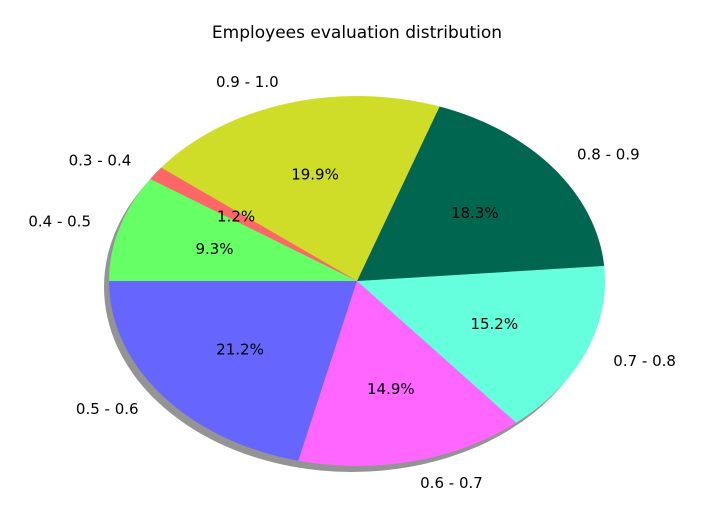  Describe the element at coordinates (240, 350) in the screenshot. I see `slice-percent-label: 21.2%` at that location.